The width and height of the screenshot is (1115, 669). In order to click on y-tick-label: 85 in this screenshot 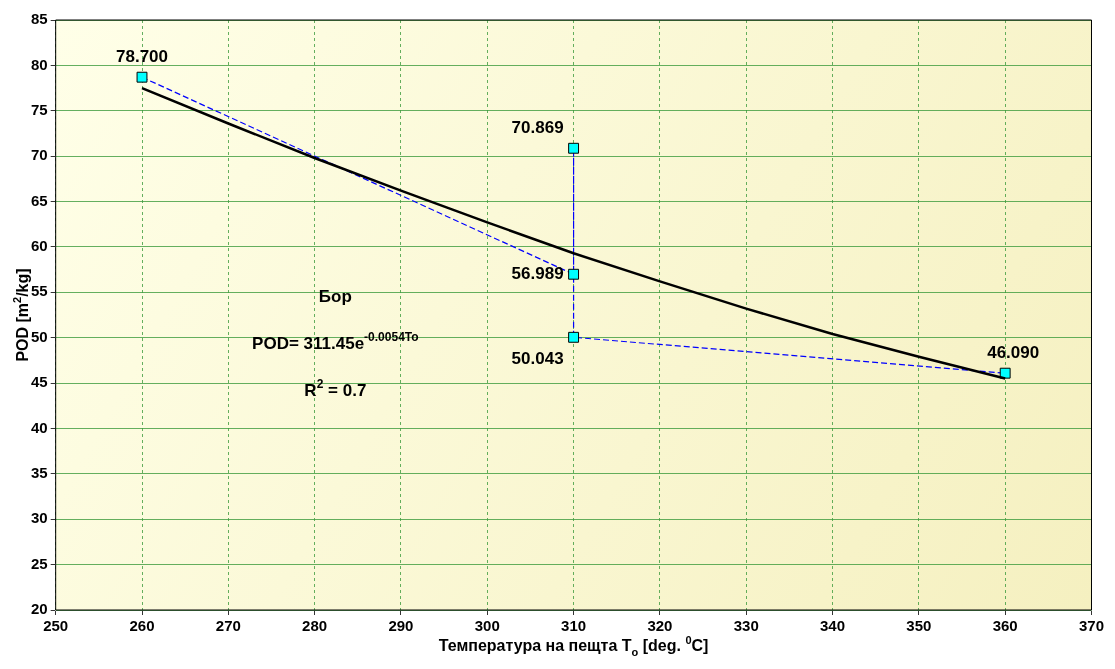, I will do `click(39, 19)`.